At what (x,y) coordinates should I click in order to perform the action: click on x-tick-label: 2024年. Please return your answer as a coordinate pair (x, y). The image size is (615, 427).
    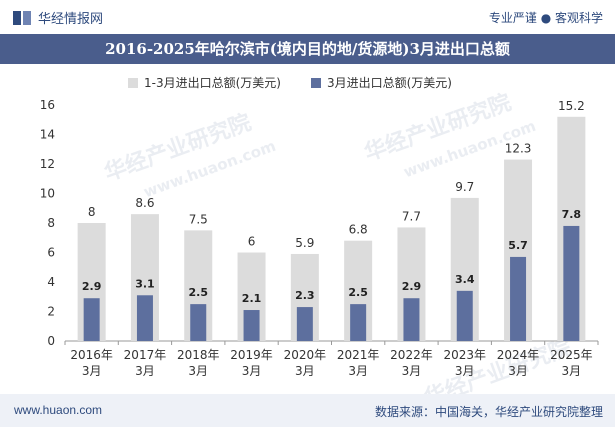
    Looking at the image, I should click on (518, 355).